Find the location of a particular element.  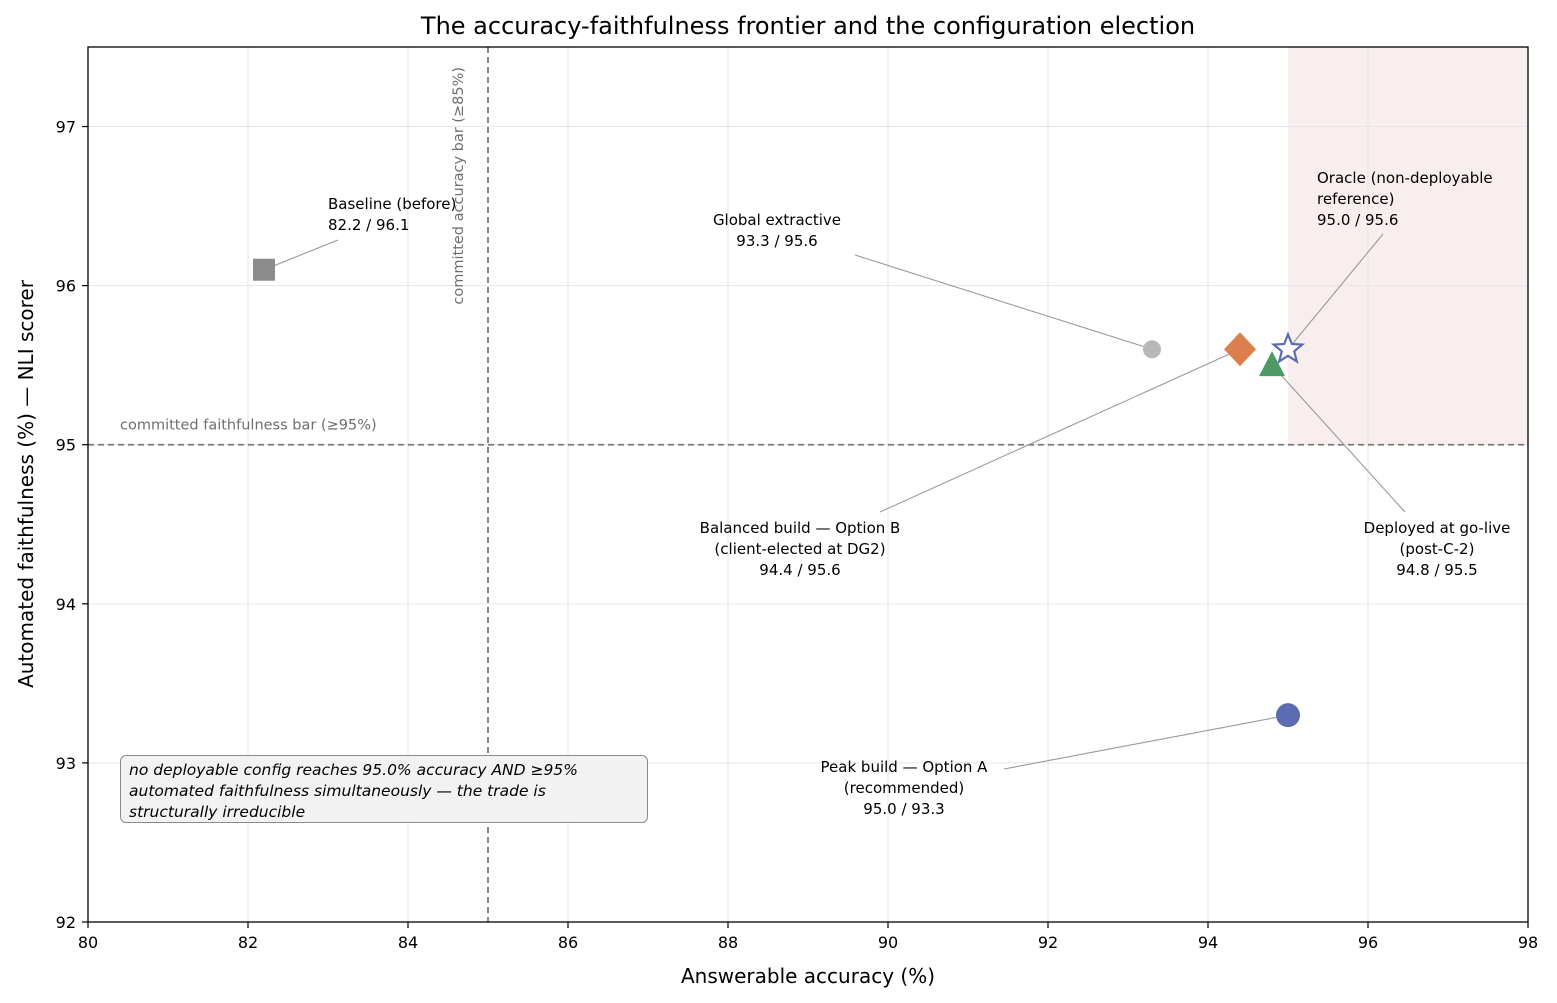

x-tick-label: 82 is located at coordinates (248, 942).